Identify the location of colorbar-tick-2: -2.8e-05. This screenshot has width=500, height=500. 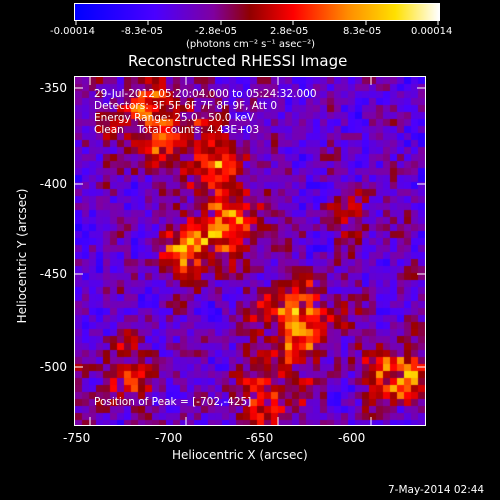
(216, 31).